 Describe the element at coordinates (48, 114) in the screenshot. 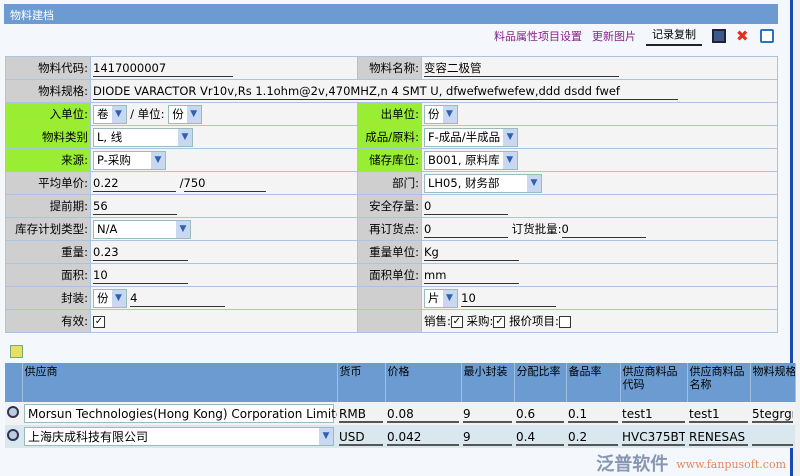

I see `in-unit-label: 入单位:` at that location.